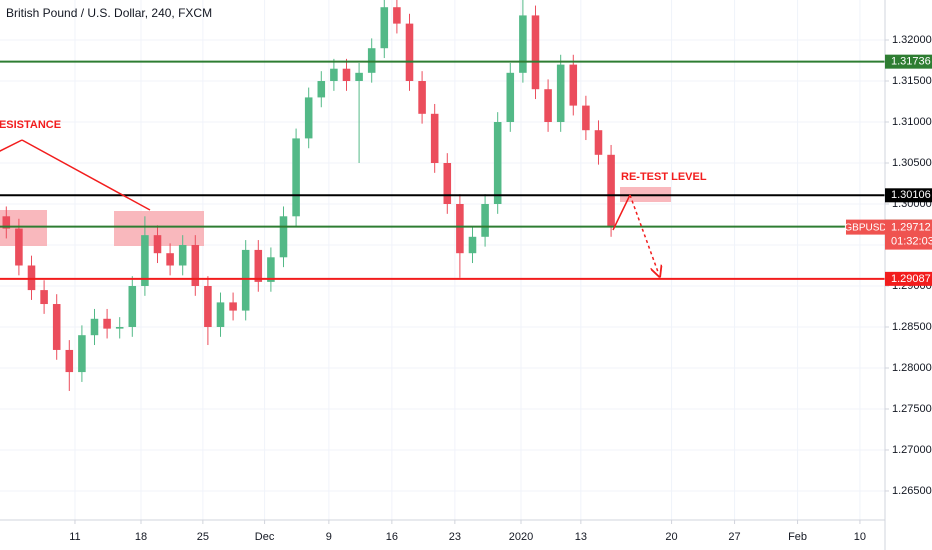 Image resolution: width=932 pixels, height=550 pixels. I want to click on price-tag, so click(908, 234).